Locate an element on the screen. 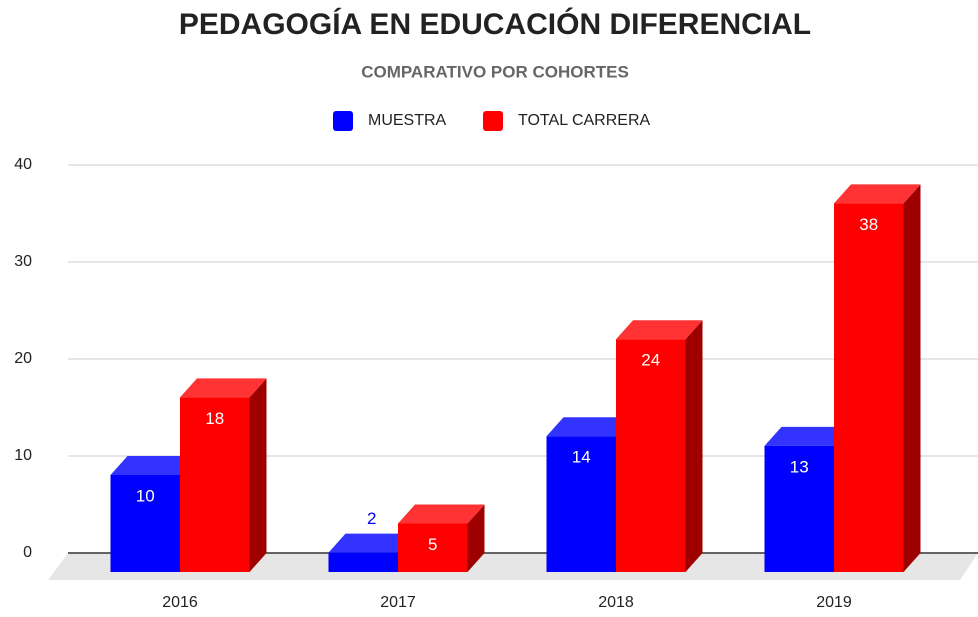 The width and height of the screenshot is (978, 617). data-label: 13 is located at coordinates (799, 466).